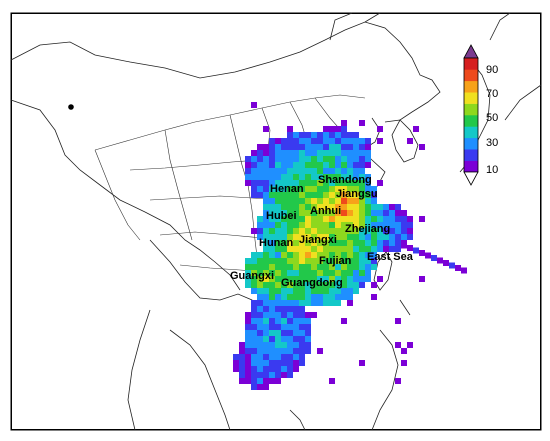 The width and height of the screenshot is (550, 441). What do you see at coordinates (405, 141) in the screenshot?
I see `korea-coast` at bounding box center [405, 141].